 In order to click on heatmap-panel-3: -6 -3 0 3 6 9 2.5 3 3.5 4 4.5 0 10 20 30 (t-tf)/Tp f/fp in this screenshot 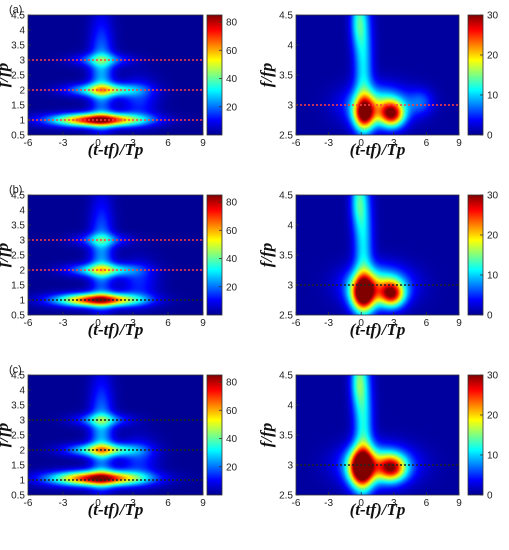, I will do `click(378, 265)`.